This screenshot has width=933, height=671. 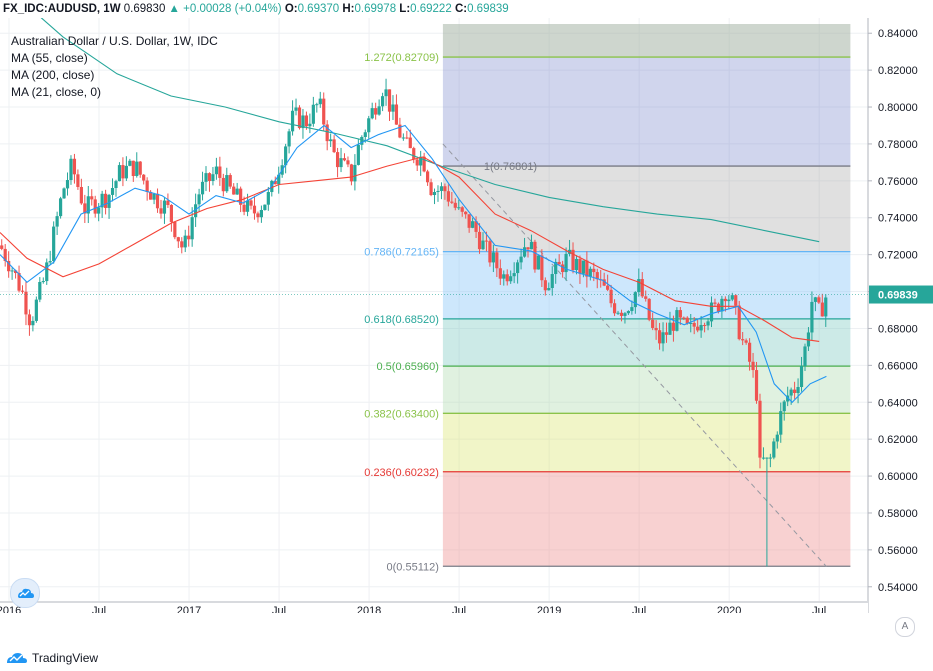 I want to click on legend-ma21: MA (21, close, 0), so click(x=56, y=92).